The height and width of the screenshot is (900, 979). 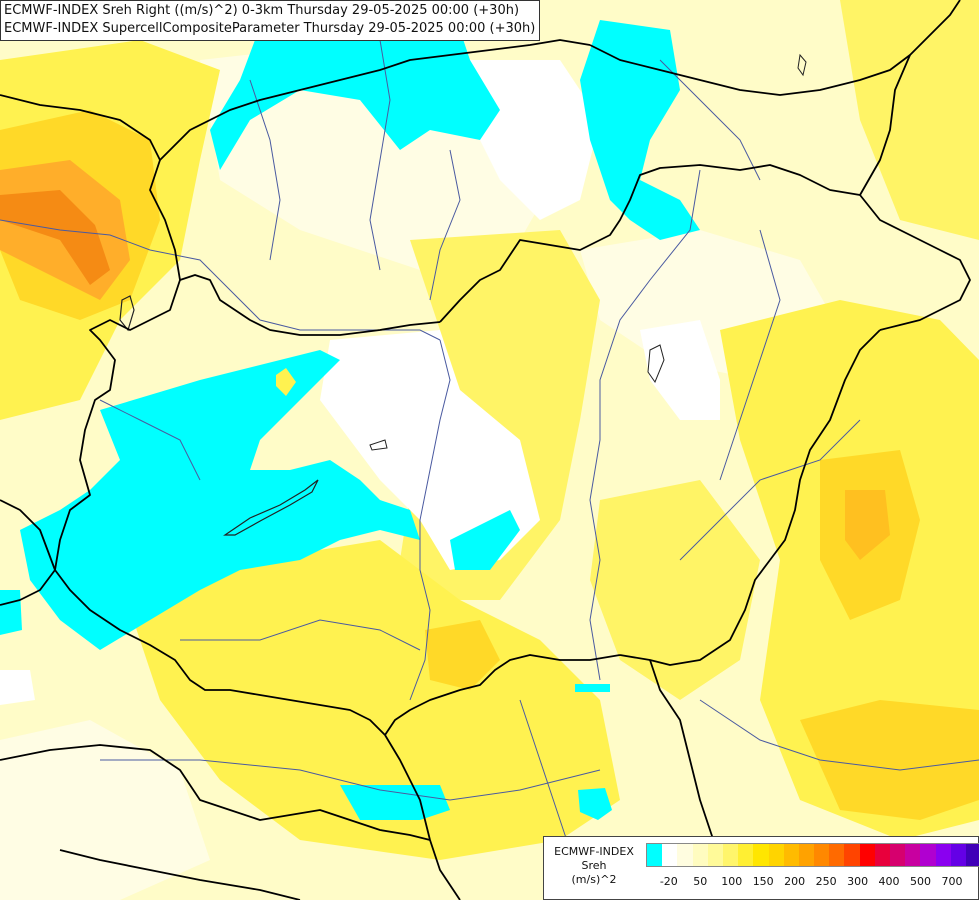 I want to click on legend-tick-label: 200, so click(x=795, y=881).